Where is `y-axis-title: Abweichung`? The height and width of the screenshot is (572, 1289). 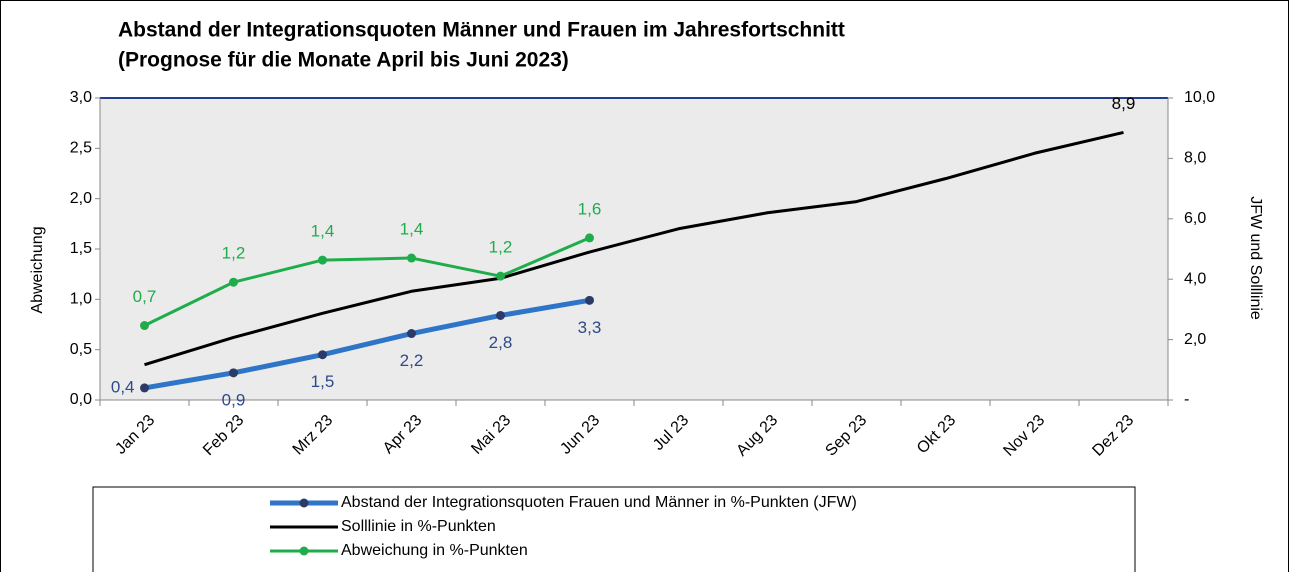 y-axis-title: Abweichung is located at coordinates (37, 269).